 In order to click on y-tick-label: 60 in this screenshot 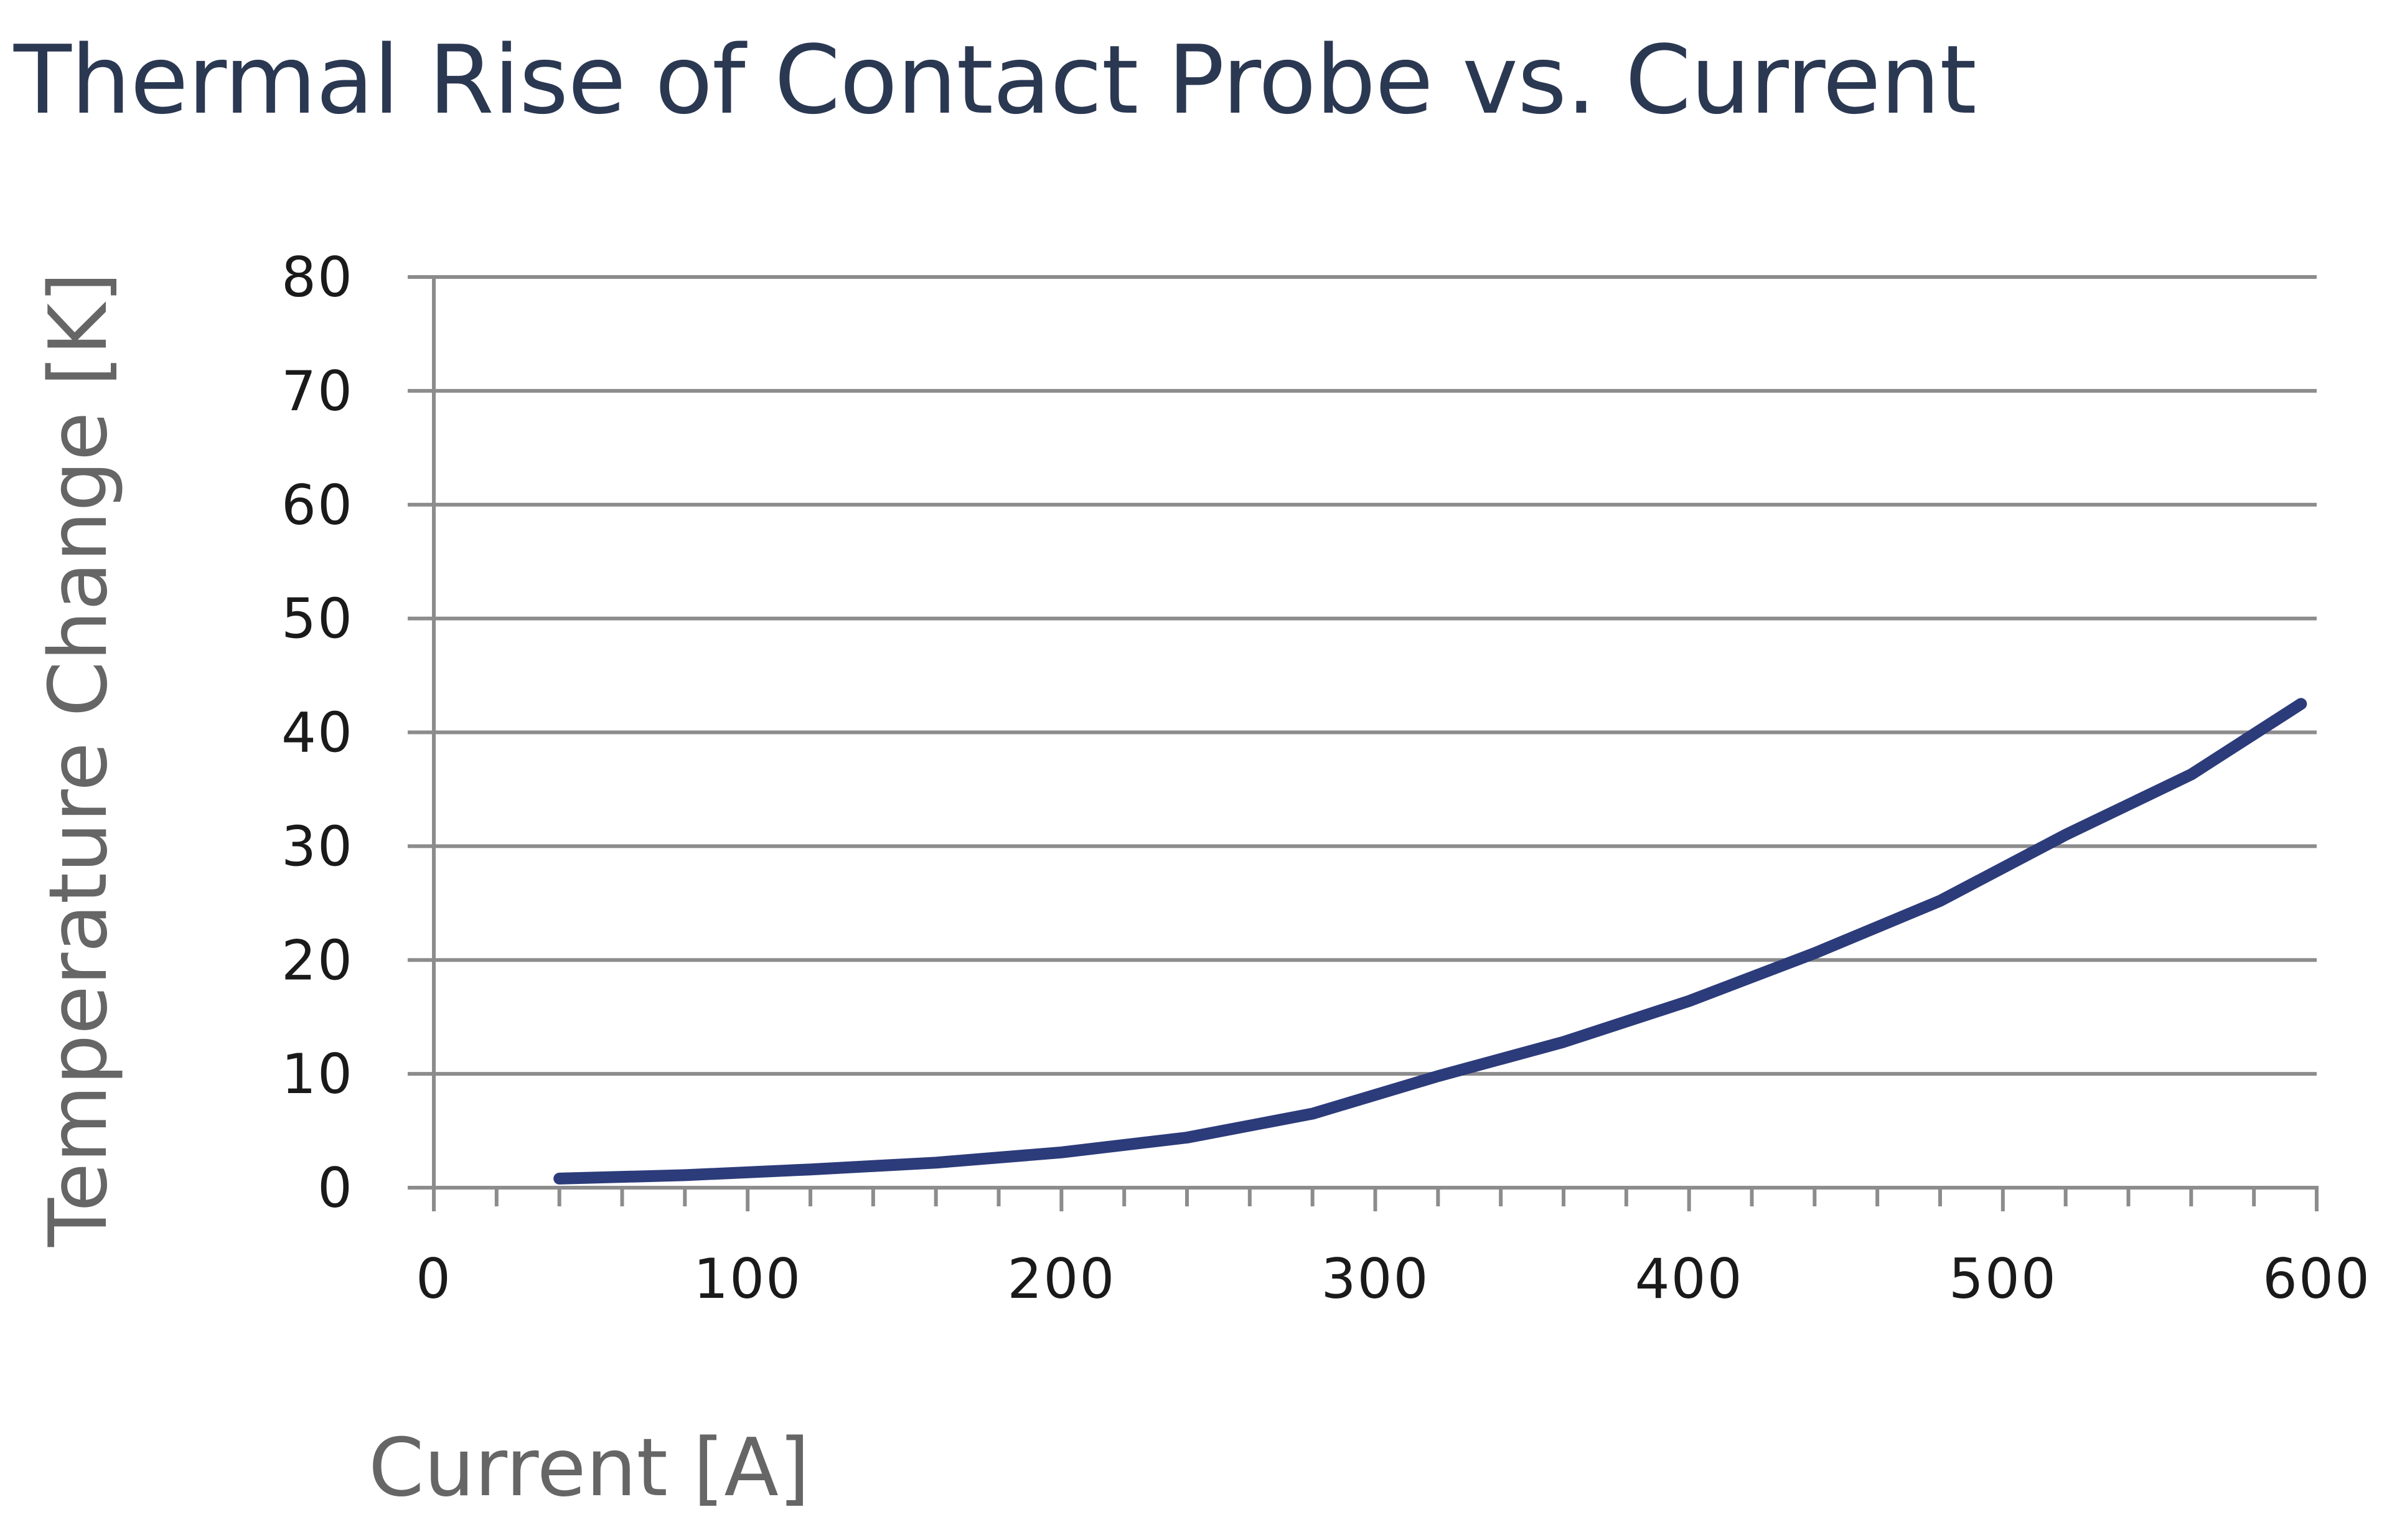, I will do `click(317, 505)`.